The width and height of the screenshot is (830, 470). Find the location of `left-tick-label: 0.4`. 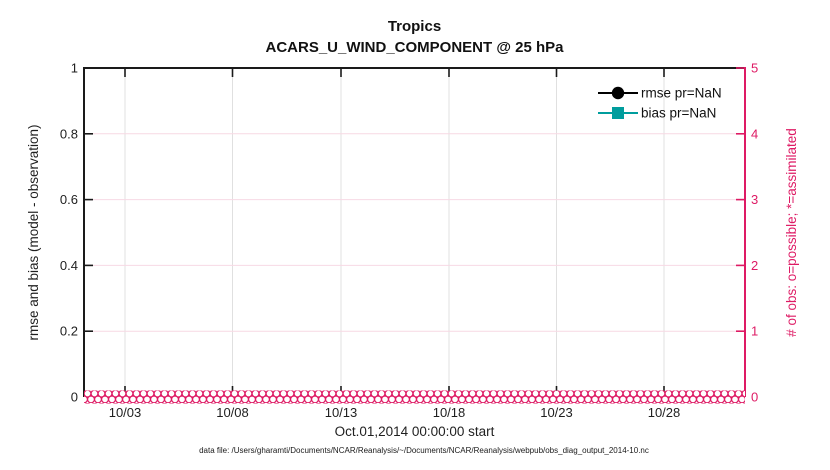

left-tick-label: 0.4 is located at coordinates (69, 265).